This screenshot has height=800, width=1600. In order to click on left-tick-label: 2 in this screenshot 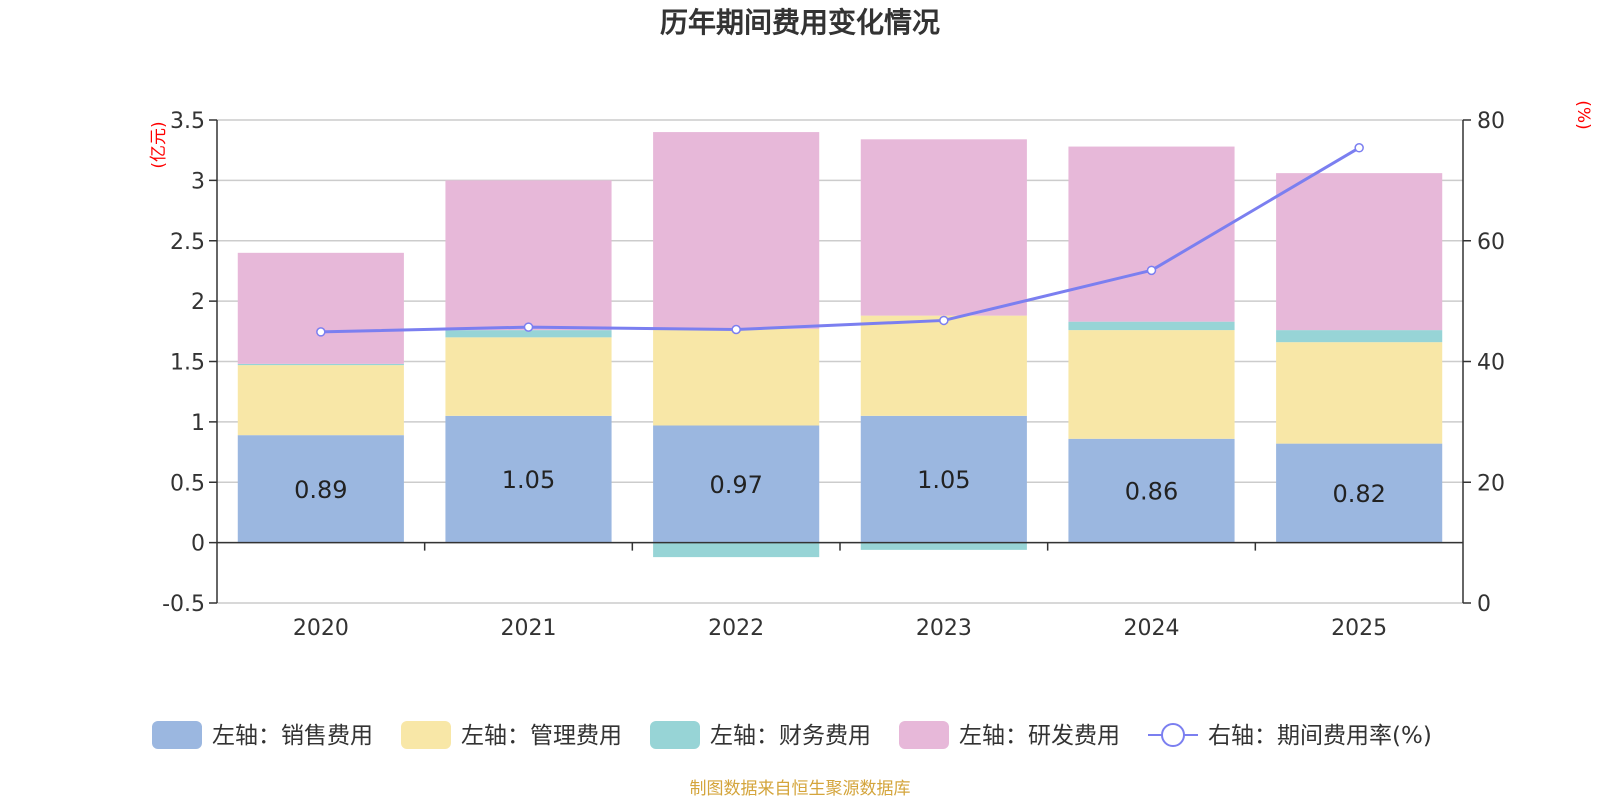, I will do `click(198, 302)`.